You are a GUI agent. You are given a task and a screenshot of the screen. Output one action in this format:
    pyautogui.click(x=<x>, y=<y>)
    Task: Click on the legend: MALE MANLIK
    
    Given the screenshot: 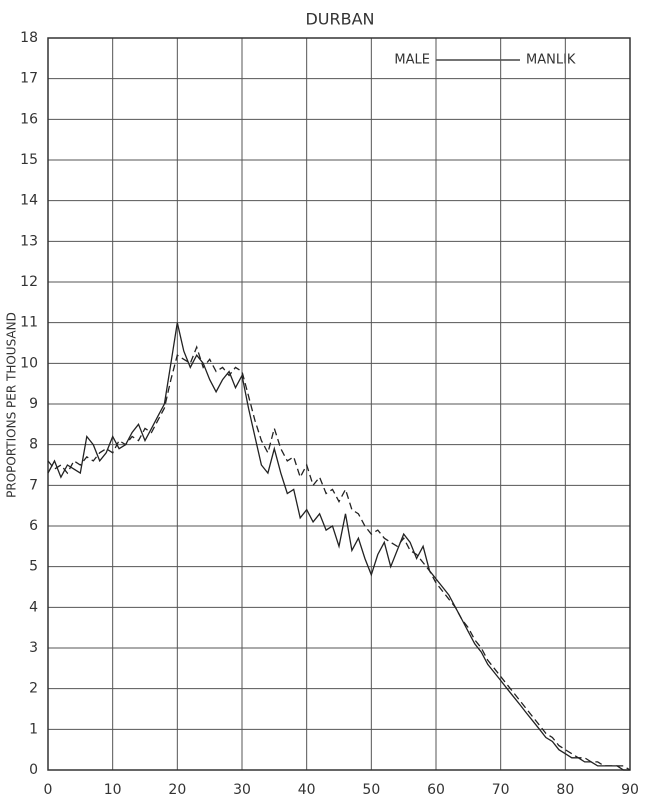 What is the action you would take?
    pyautogui.click(x=484, y=60)
    